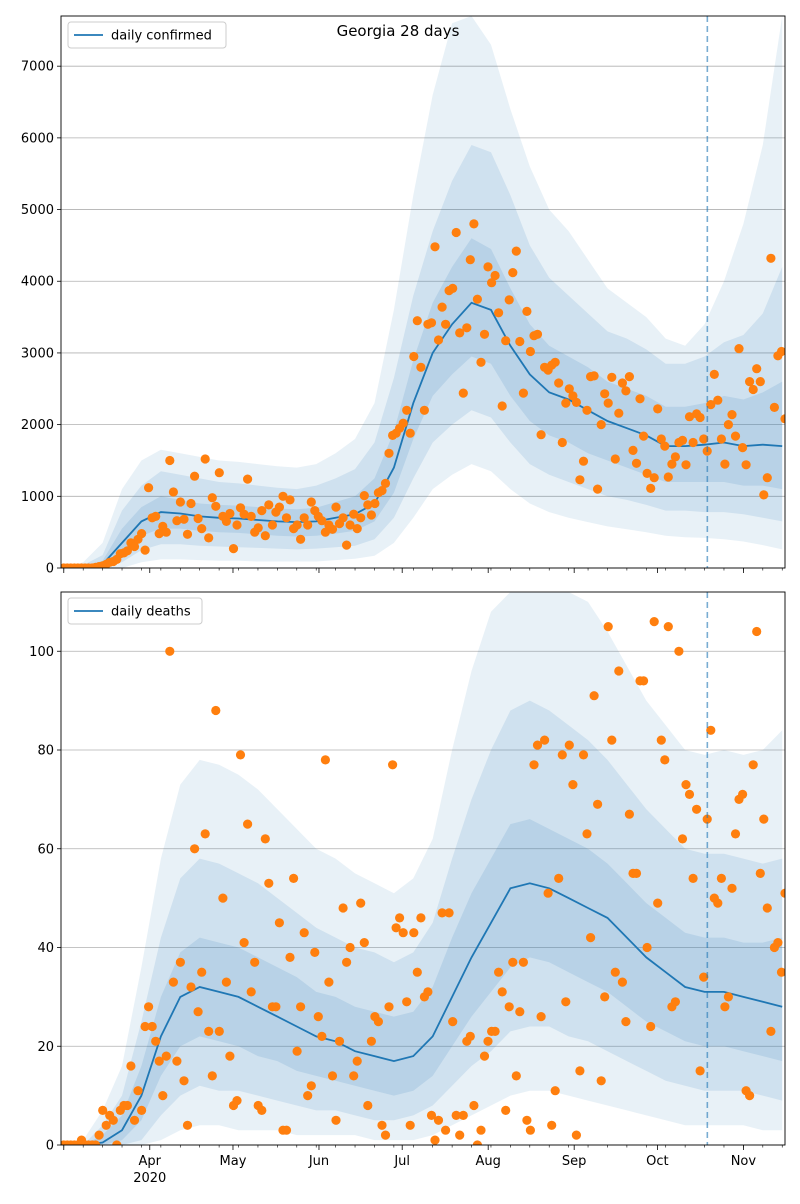  Describe the element at coordinates (398, 31) in the screenshot. I see `chart-title: Georgia 28 days` at that location.